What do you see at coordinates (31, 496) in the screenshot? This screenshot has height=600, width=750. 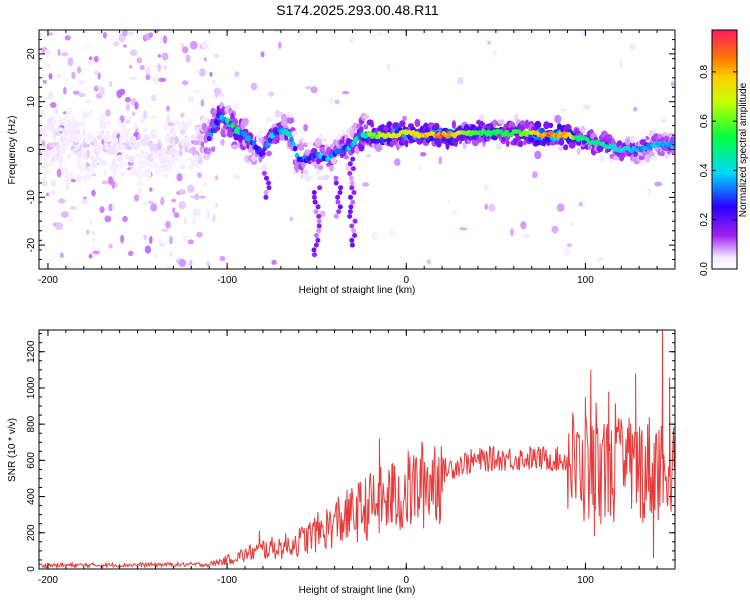 I see `y-tick-label: 400` at bounding box center [31, 496].